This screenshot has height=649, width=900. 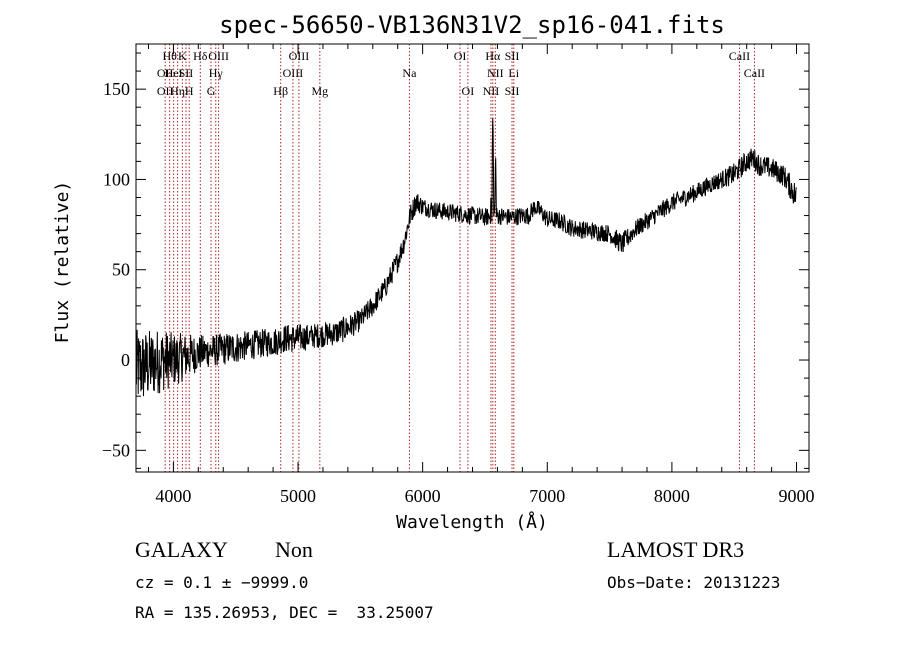 I want to click on object-class: GALAXY, so click(x=181, y=549).